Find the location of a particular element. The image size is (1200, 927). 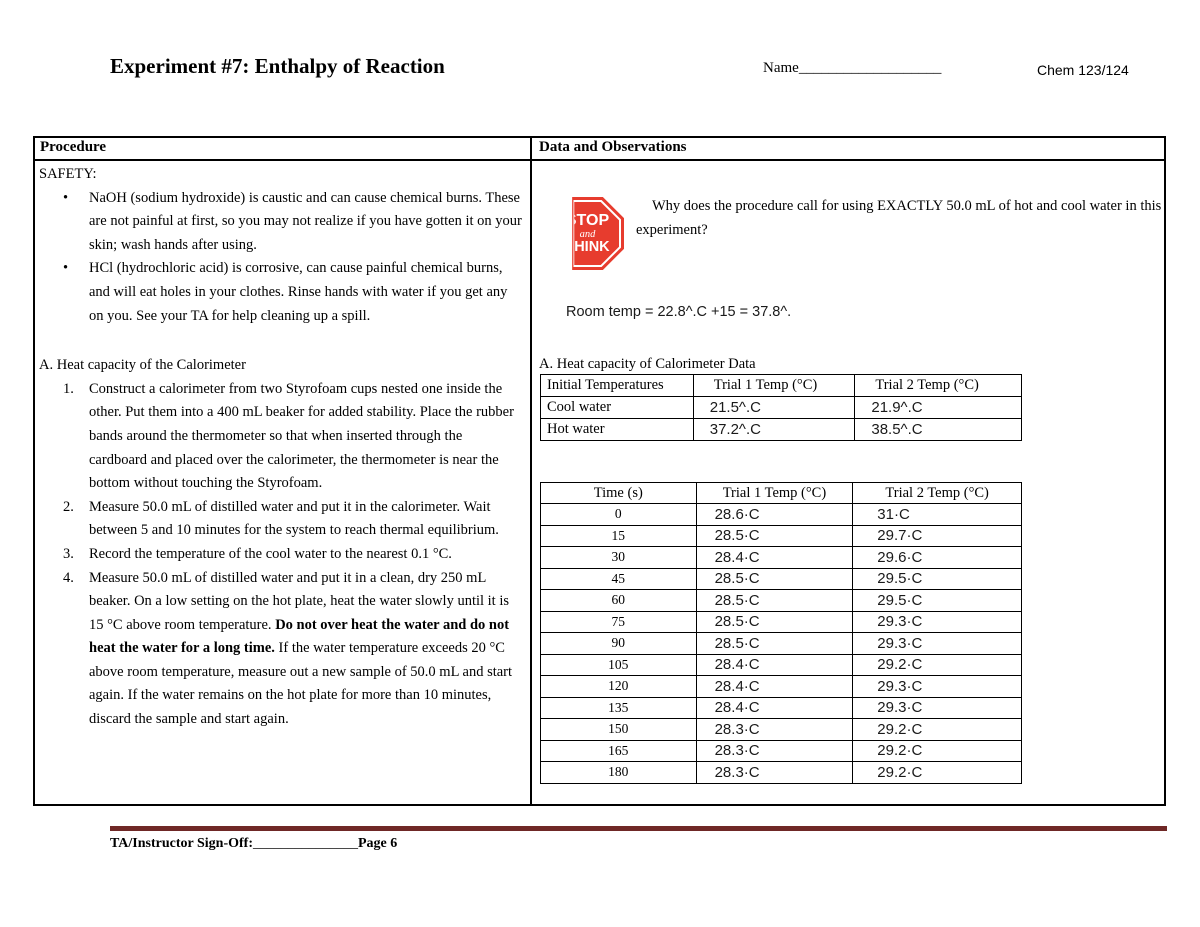

table-row: 45 28.5·C 29.5·C is located at coordinates (781, 578).